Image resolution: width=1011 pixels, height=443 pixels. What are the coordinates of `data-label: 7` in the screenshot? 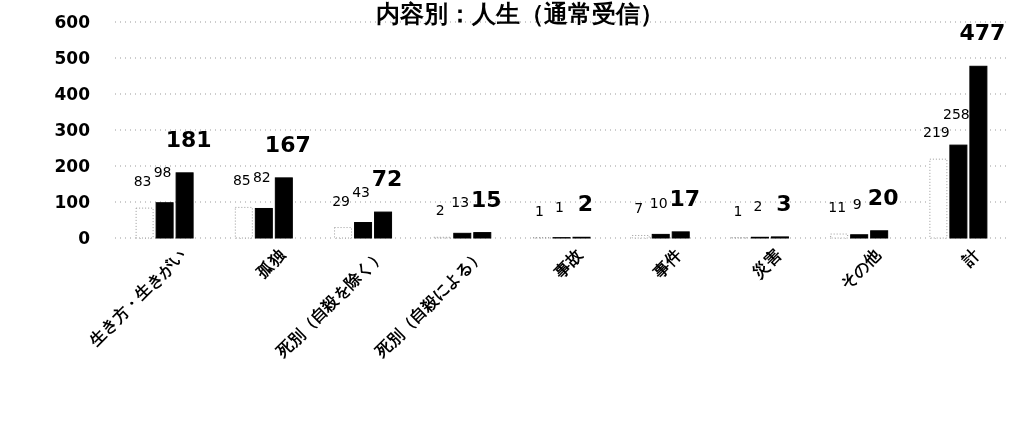 It's located at (639, 208).